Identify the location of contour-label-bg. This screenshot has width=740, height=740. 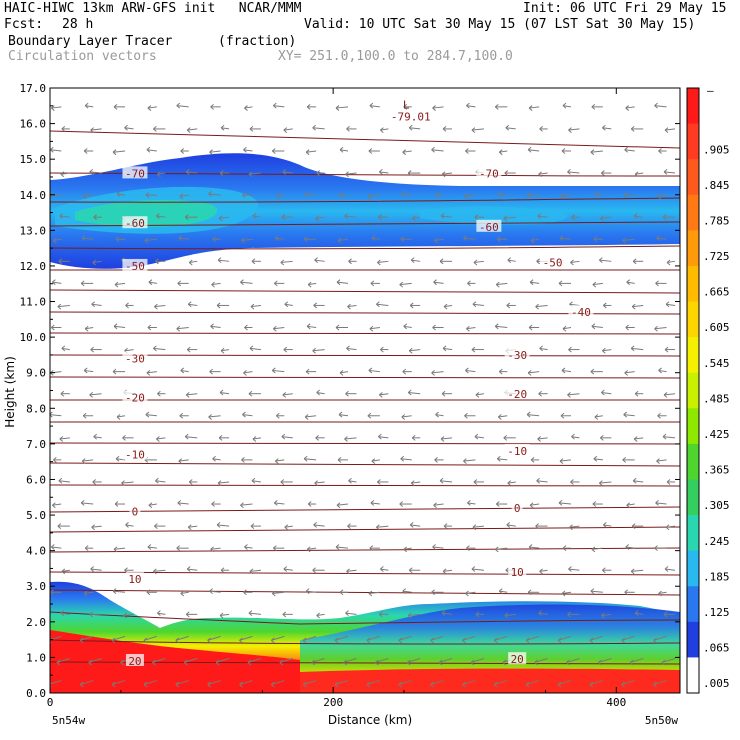
(135, 357).